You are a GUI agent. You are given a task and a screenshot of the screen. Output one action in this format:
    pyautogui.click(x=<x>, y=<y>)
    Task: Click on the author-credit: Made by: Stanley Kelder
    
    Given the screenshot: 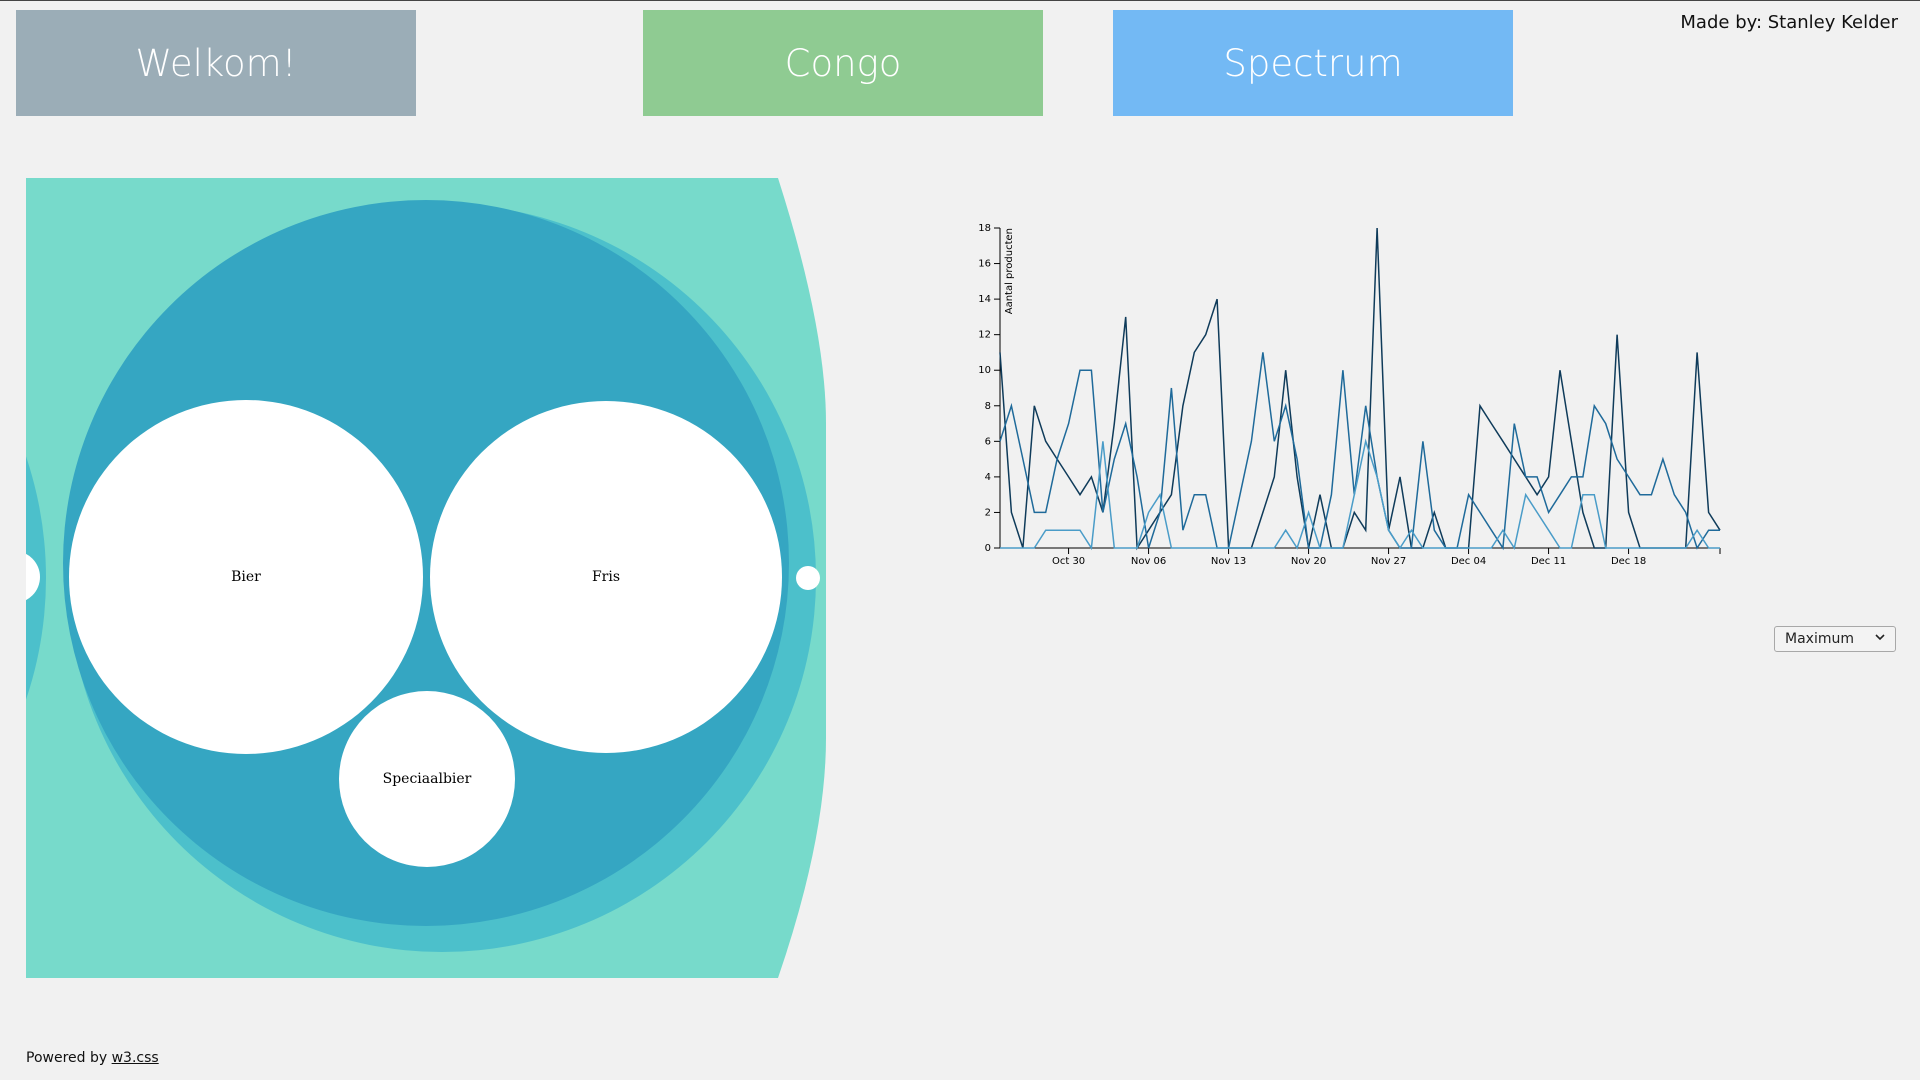 What is the action you would take?
    pyautogui.click(x=1789, y=22)
    